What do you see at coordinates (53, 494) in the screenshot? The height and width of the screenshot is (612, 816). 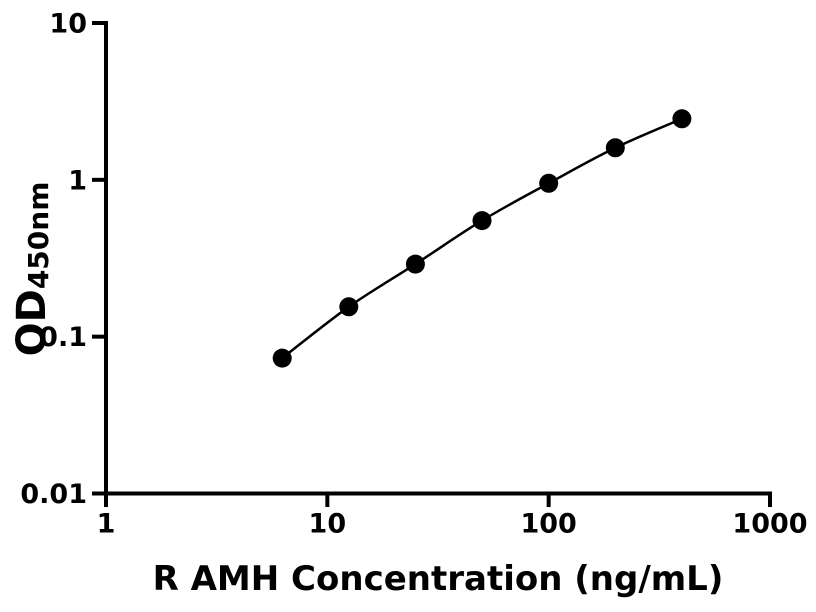 I see `y-tick-label: 0.01` at bounding box center [53, 494].